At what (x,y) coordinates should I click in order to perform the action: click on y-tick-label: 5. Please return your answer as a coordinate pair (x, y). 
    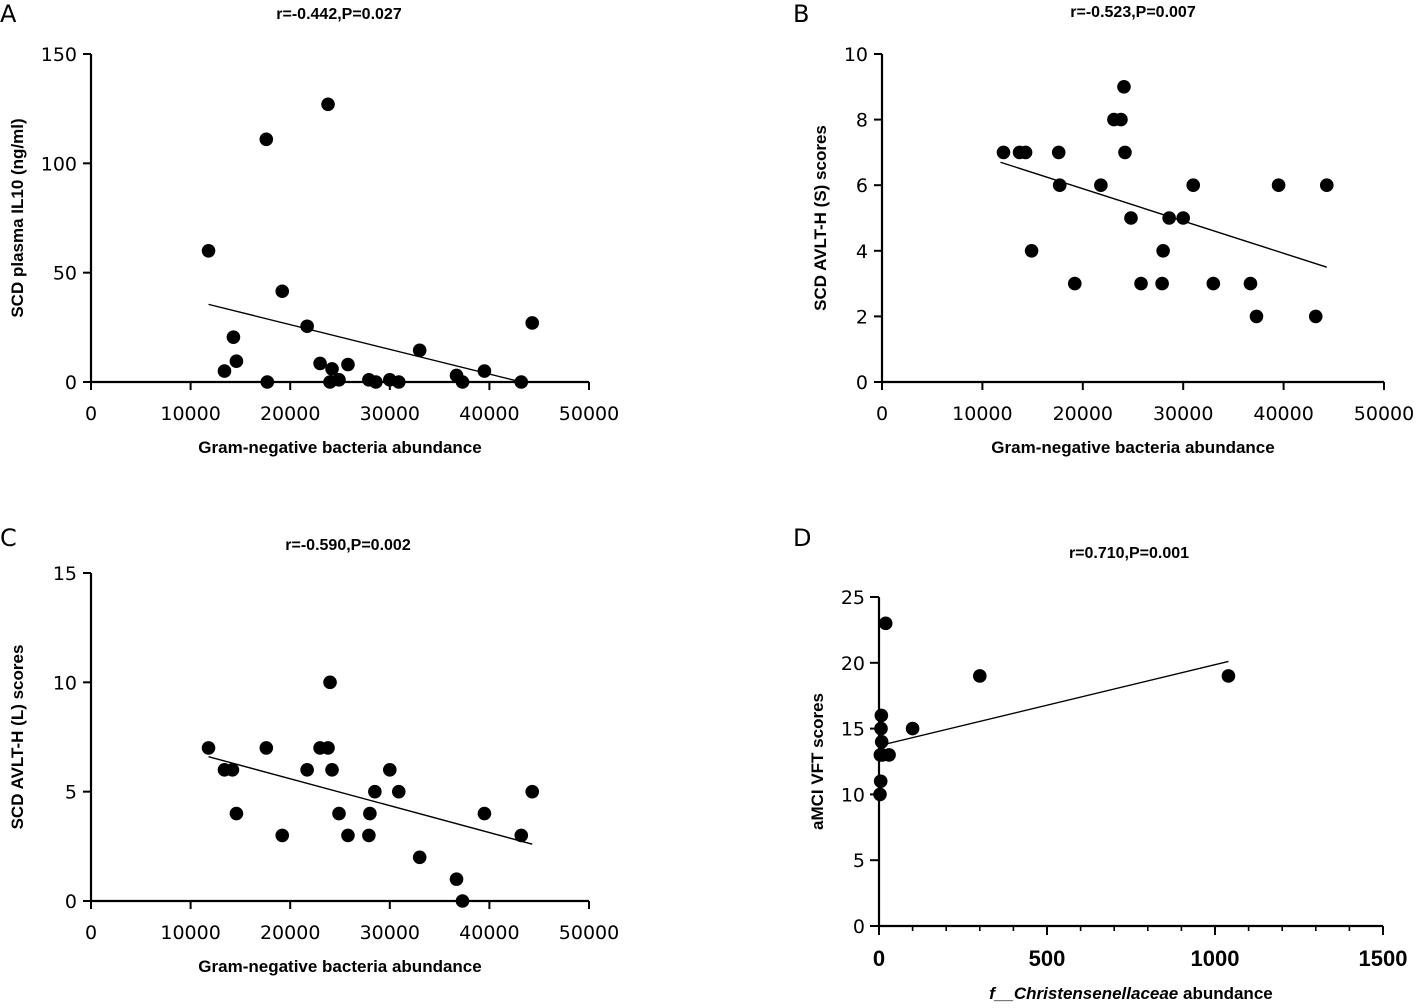
    Looking at the image, I should click on (71, 793).